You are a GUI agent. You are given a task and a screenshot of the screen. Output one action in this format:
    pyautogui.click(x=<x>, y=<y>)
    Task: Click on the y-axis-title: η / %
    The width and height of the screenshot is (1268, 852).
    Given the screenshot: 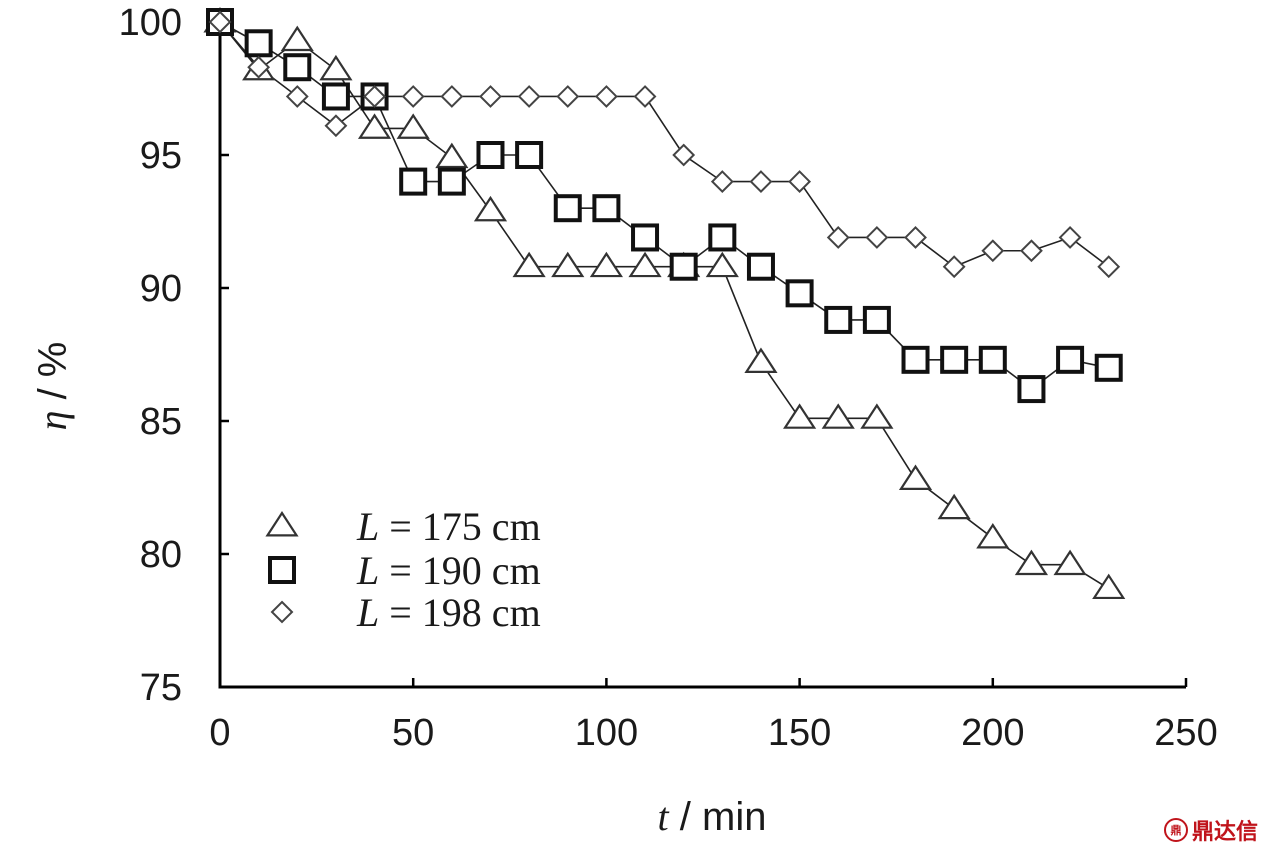 What is the action you would take?
    pyautogui.click(x=52, y=386)
    